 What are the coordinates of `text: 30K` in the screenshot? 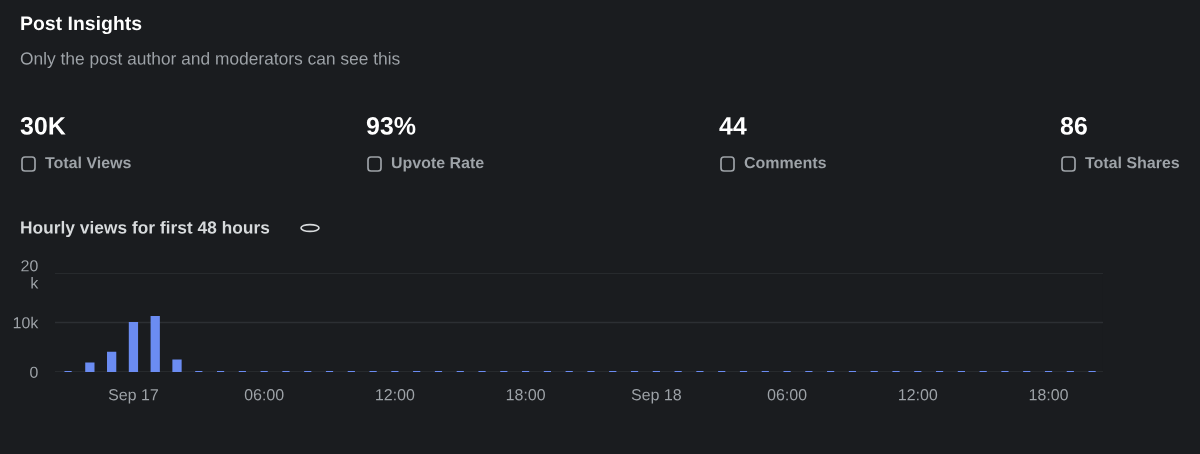 It's located at (43, 126).